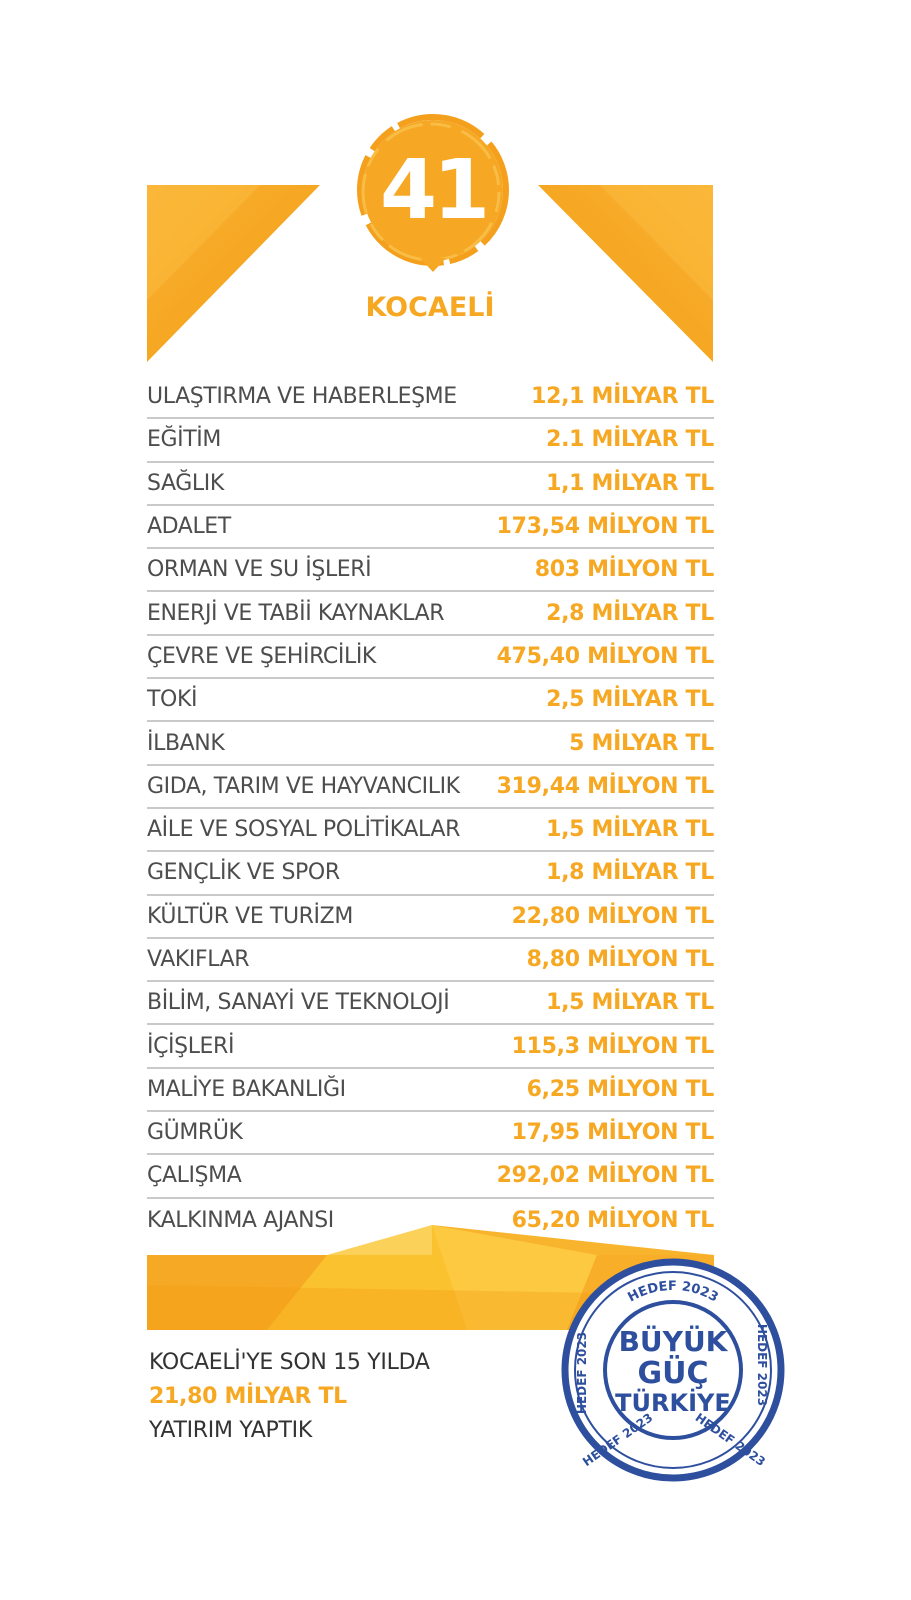  I want to click on amount-value: 475,40 MİLYON TL, so click(605, 656).